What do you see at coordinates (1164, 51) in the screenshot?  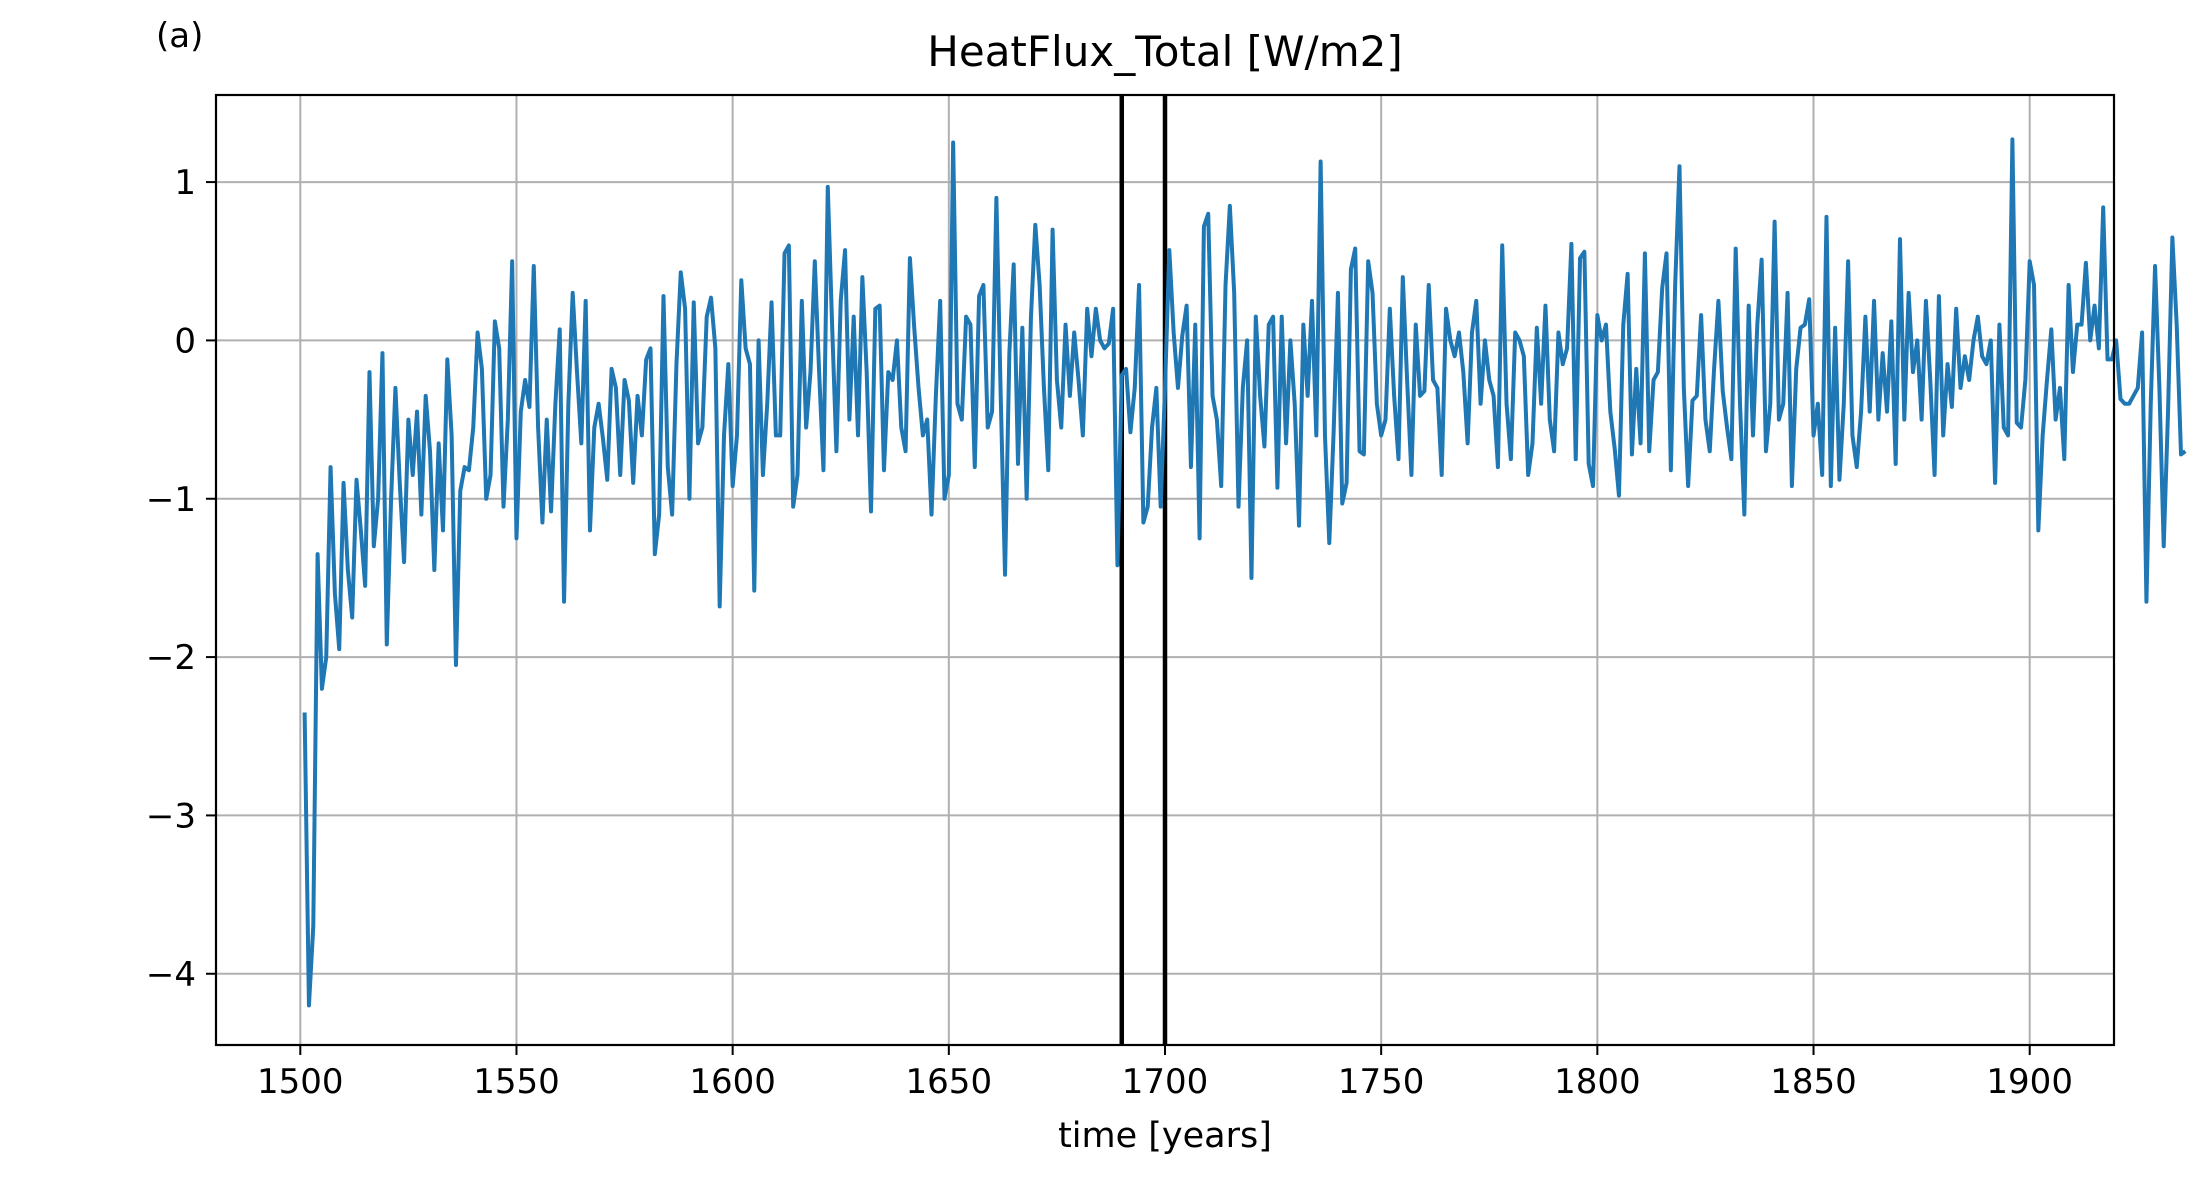 I see `chart-title: HeatFlux_Total [W/m2]` at bounding box center [1164, 51].